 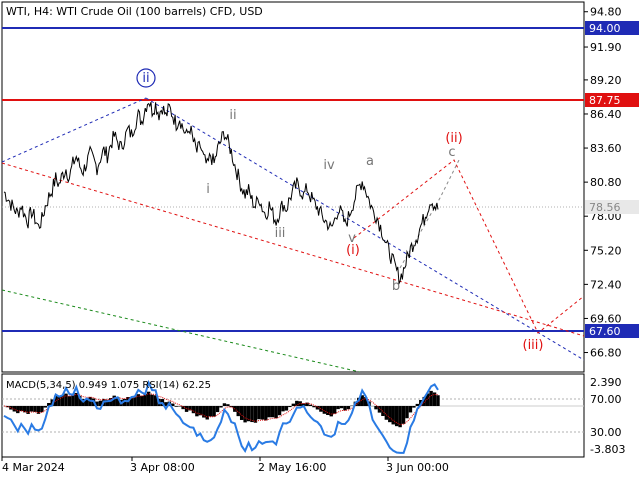 What do you see at coordinates (108, 385) in the screenshot?
I see `indicator-label: MACD(5,34,5) 0.949 1.075 RSI(14) 62.25` at bounding box center [108, 385].